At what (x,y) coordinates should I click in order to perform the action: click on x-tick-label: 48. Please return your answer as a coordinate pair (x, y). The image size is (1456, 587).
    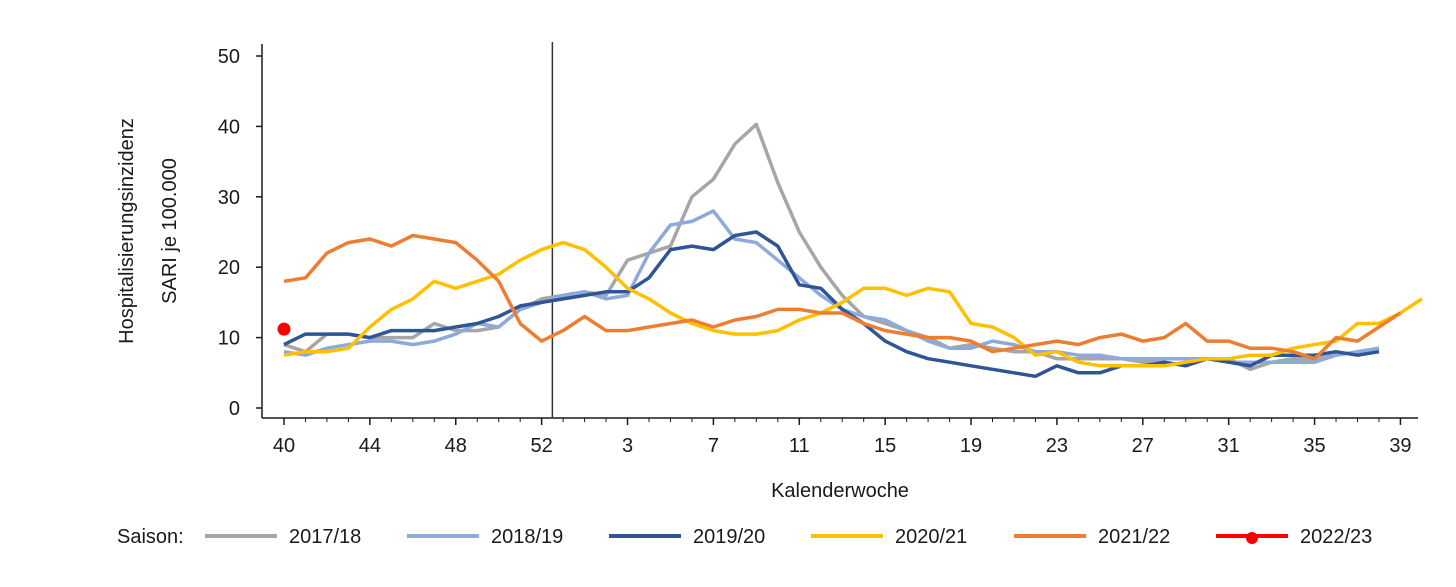
    Looking at the image, I should click on (456, 446).